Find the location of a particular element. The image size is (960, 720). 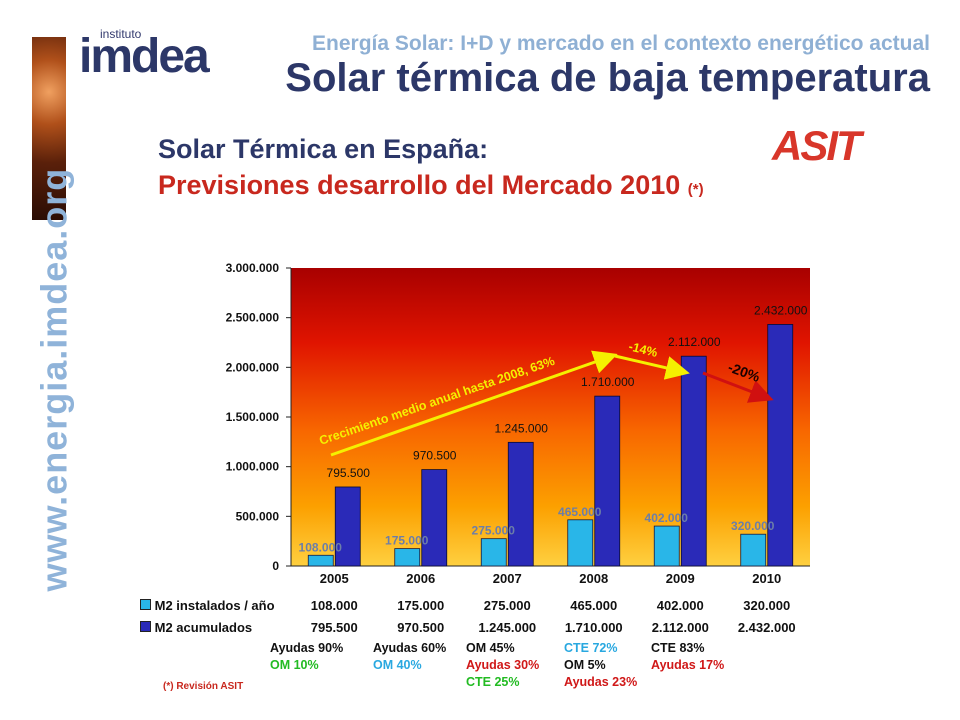

x-tick-label: 2010 is located at coordinates (766, 578).